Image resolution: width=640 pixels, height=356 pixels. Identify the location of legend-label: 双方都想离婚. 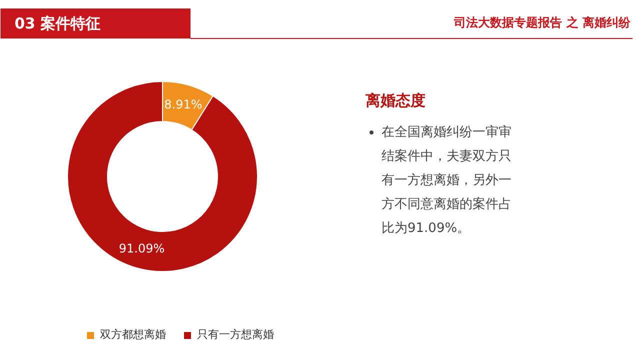
(133, 334).